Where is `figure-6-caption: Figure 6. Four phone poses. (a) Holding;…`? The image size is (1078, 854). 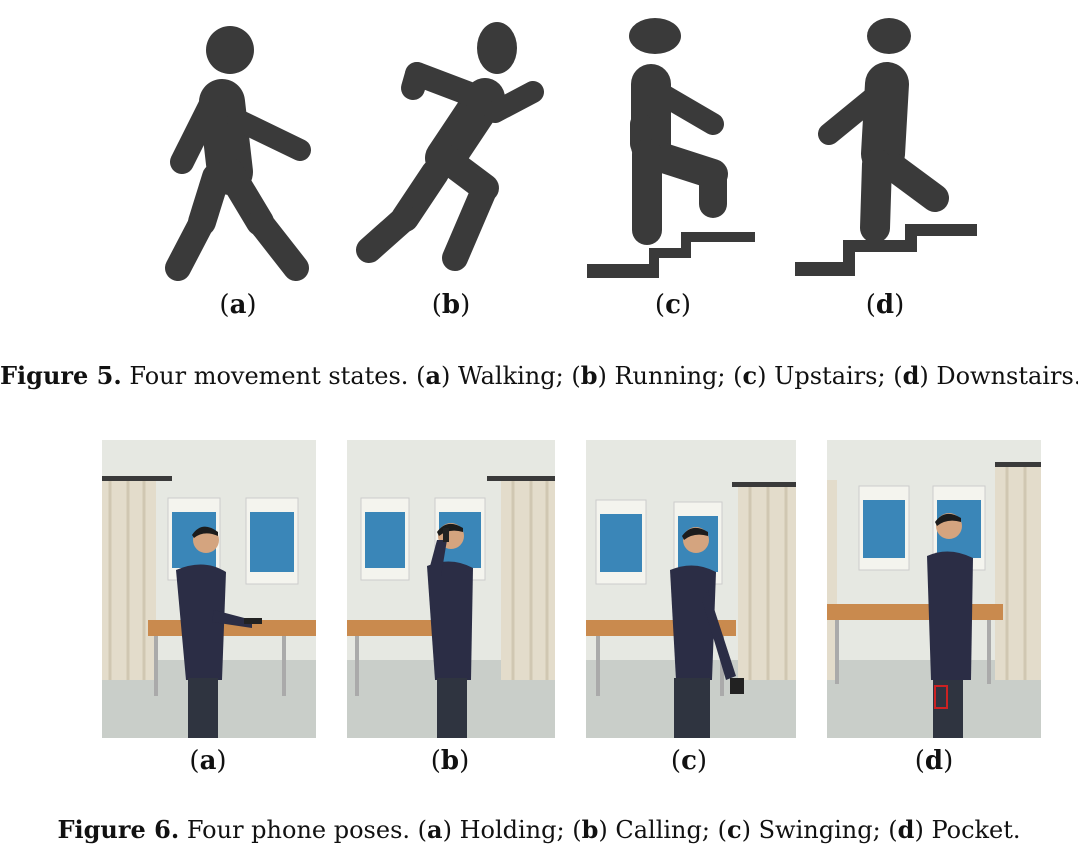
figure-6-caption: Figure 6. Four phone poses. (a) Holding;… is located at coordinates (539, 829).